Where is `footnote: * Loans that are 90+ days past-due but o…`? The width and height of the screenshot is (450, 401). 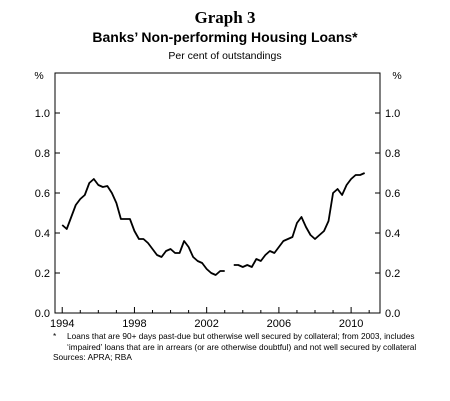 footnote: * Loans that are 90+ days past-due but o… is located at coordinates (243, 341).